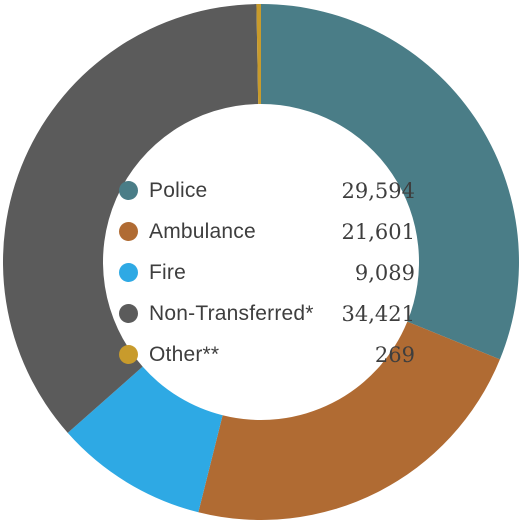 This screenshot has width=521, height=520. I want to click on legend-item-police: Police 29,594, so click(267, 190).